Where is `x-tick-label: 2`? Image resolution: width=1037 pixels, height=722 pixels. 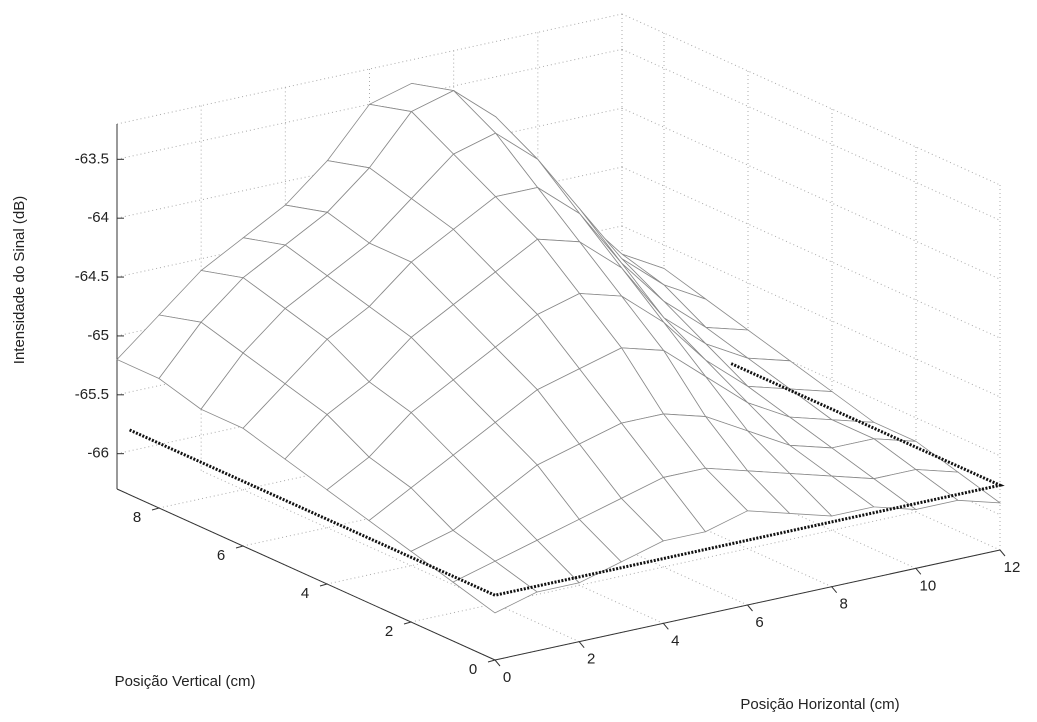
x-tick-label: 2 is located at coordinates (591, 659).